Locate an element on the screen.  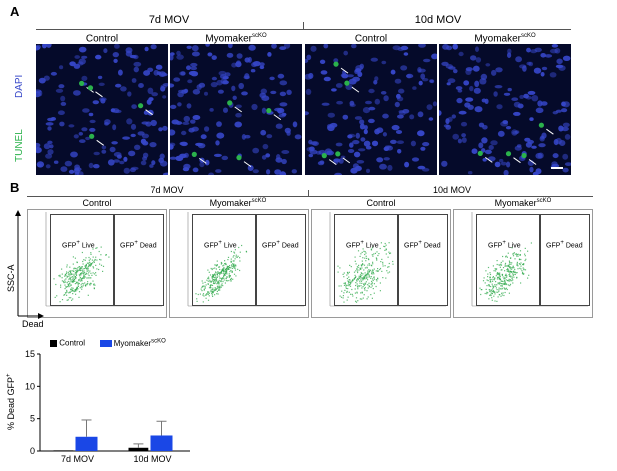
arrow-marker is located at coordinates (100, 142).